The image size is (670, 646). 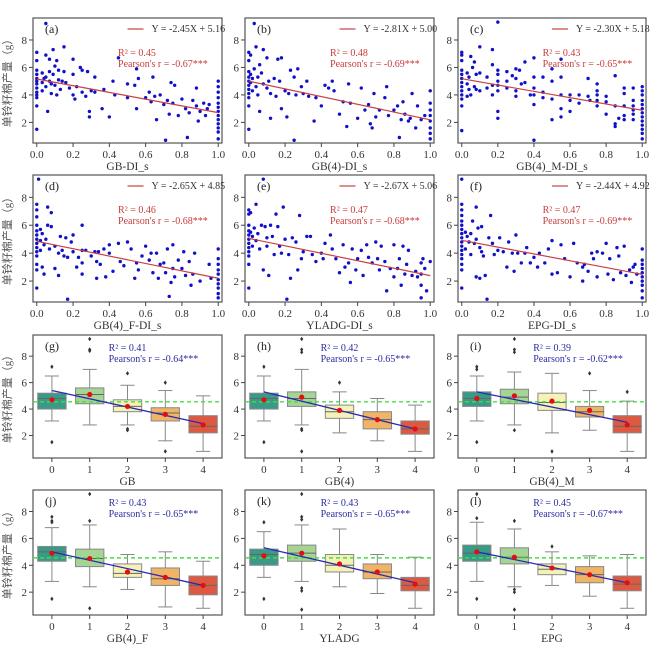 I want to click on panel-label: (e), so click(x=263, y=186).